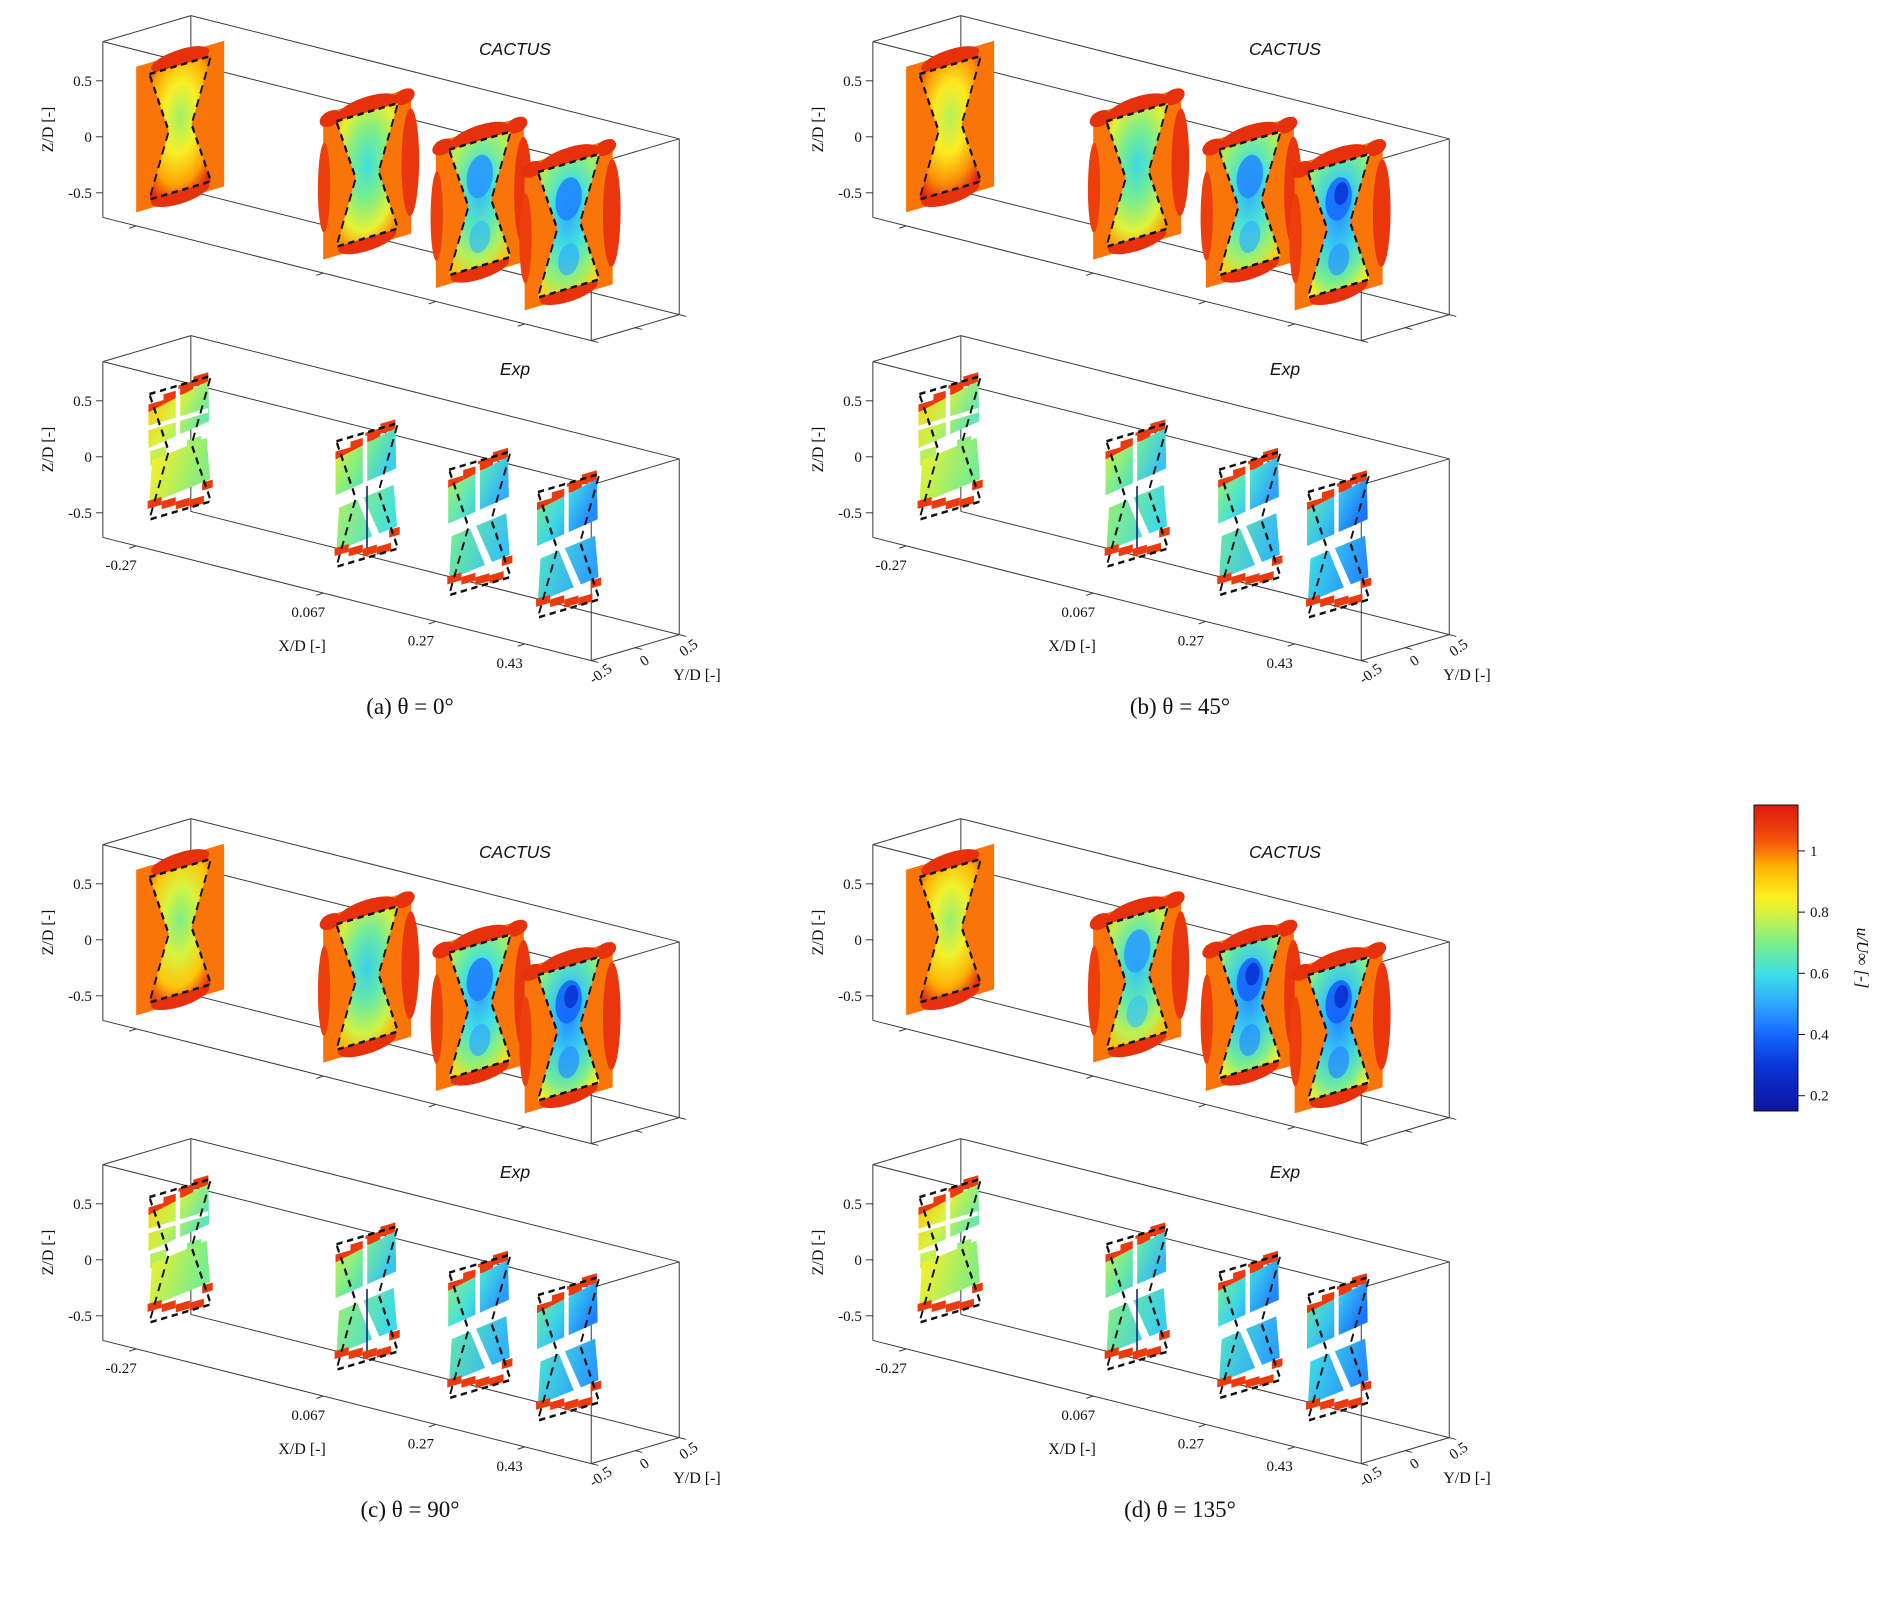 The width and height of the screenshot is (1892, 1601). Describe the element at coordinates (1819, 1097) in the screenshot. I see `colorbar-tick-label: 0.2` at that location.